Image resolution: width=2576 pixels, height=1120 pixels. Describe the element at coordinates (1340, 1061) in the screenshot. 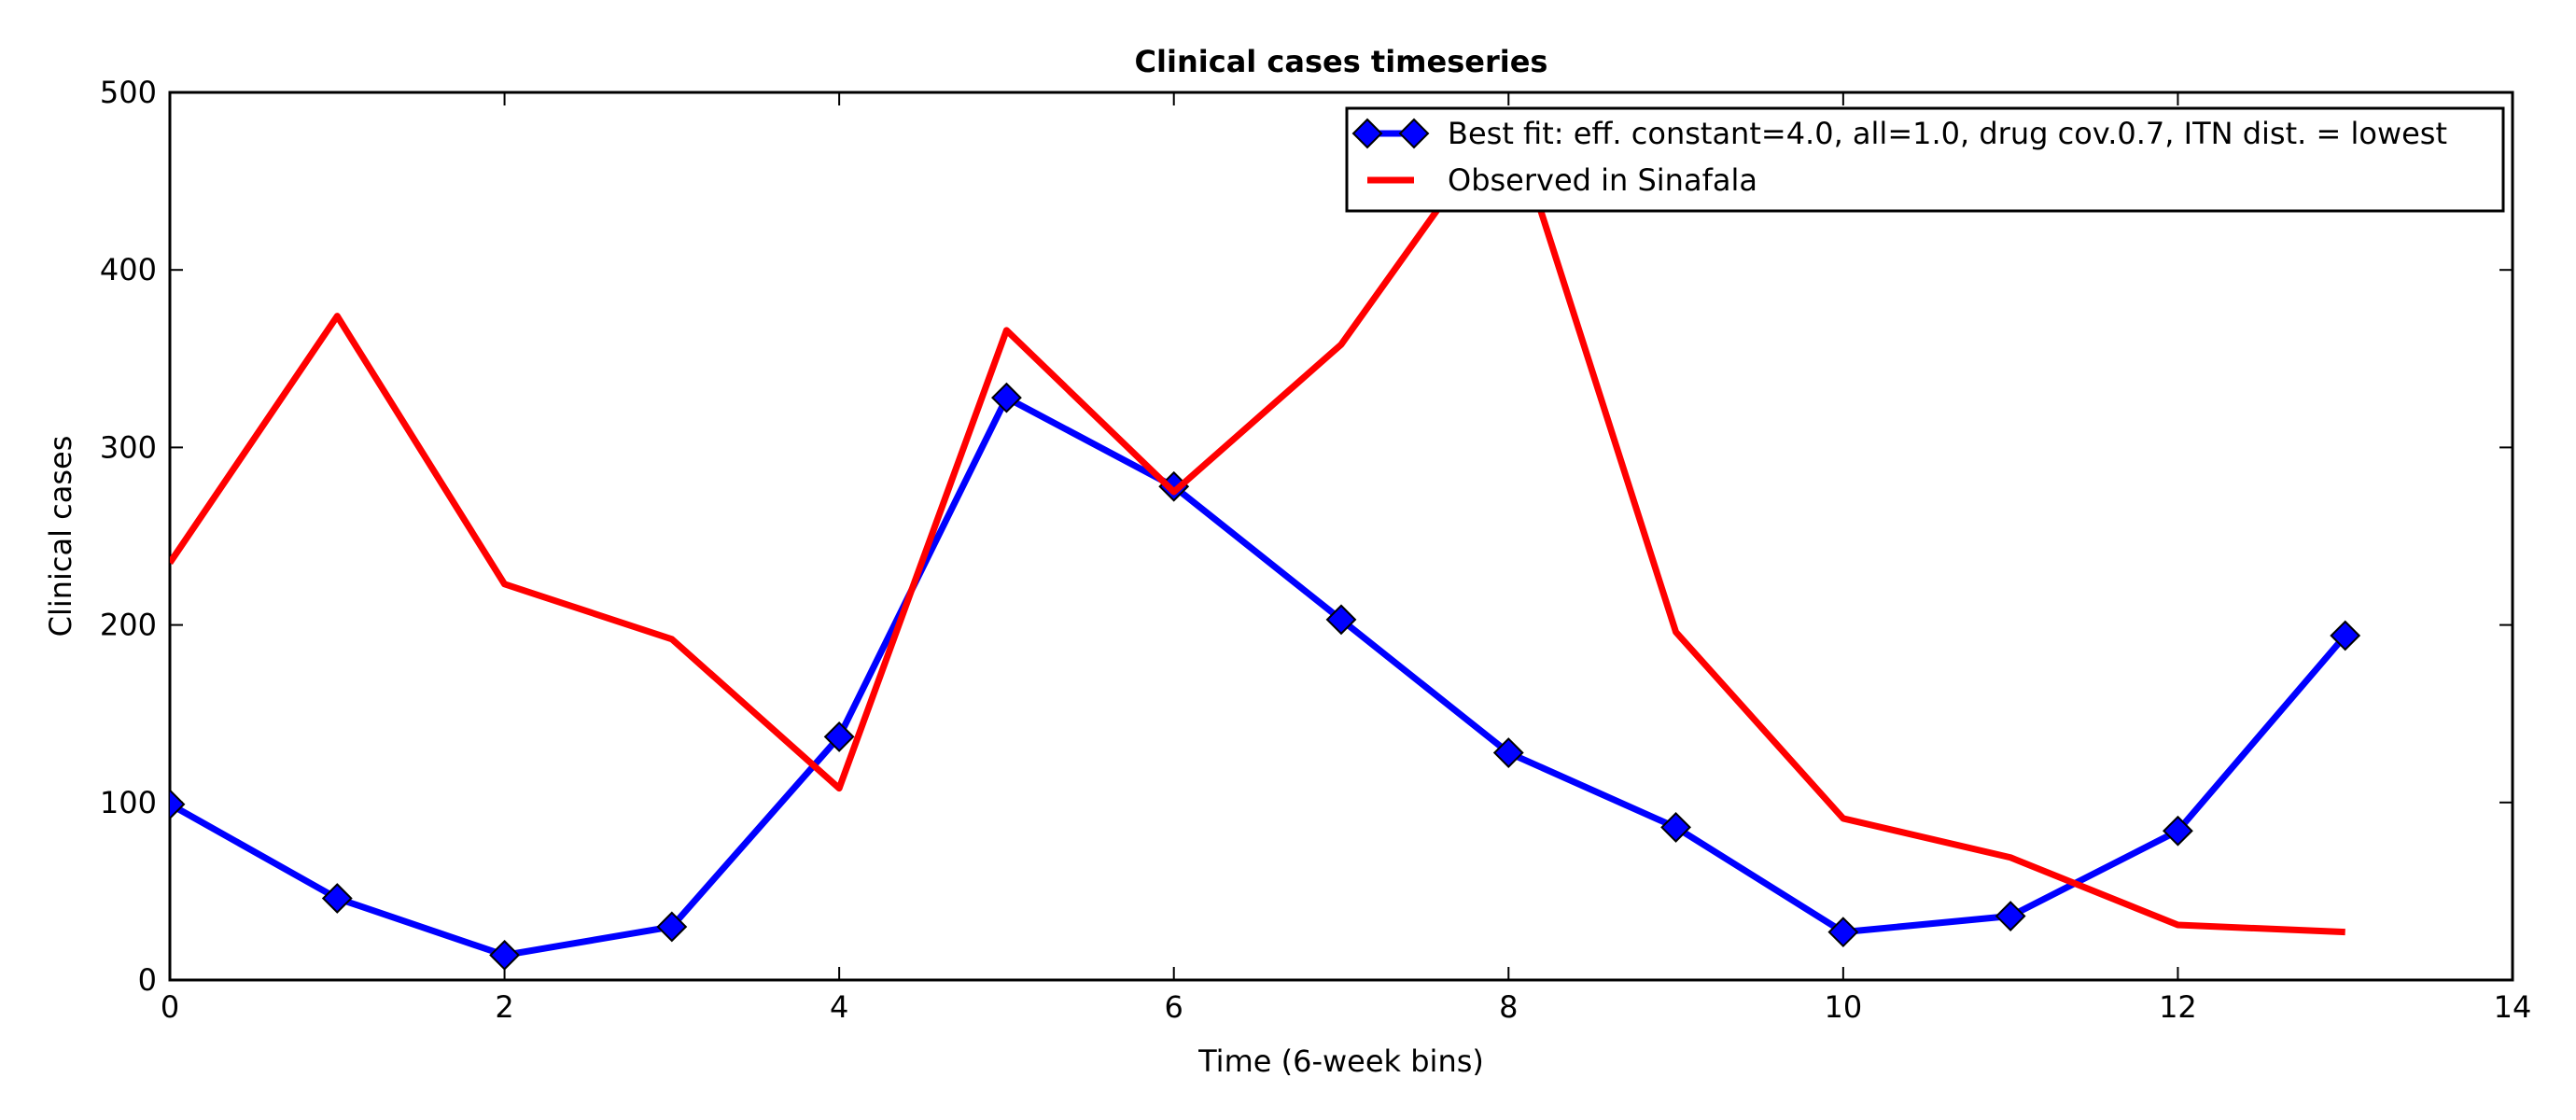

I see `x-axis-label: Time (6-week bins)` at that location.